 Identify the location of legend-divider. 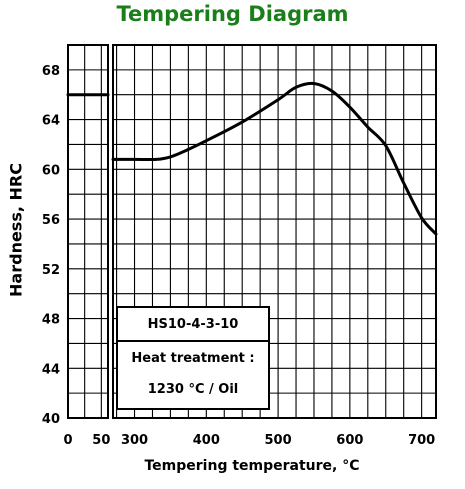
(193, 341).